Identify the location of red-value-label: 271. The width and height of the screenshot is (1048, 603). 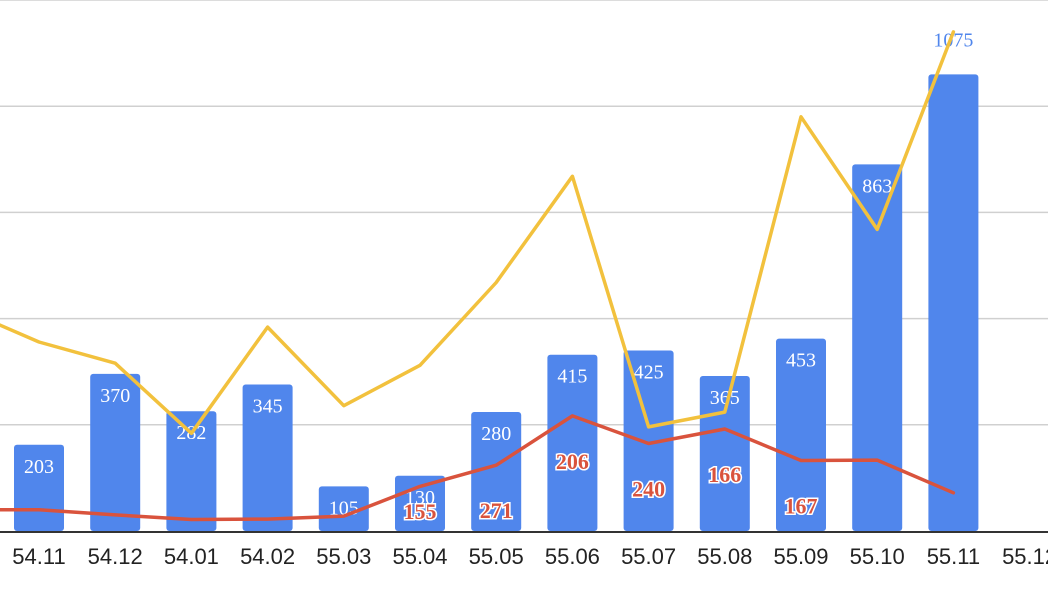
(496, 510).